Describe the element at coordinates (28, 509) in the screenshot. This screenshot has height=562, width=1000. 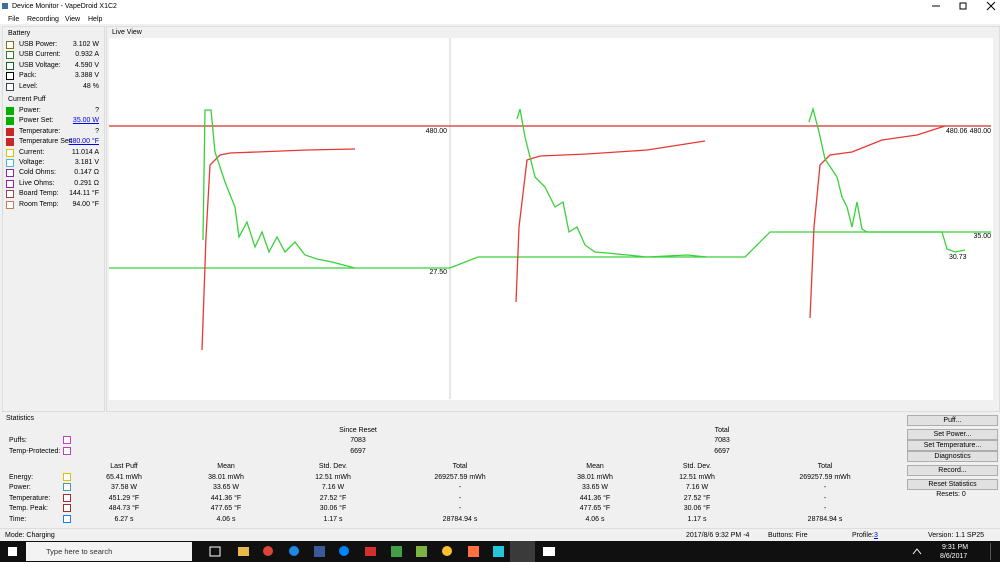
I see `stat-label: Temp. Peak:` at that location.